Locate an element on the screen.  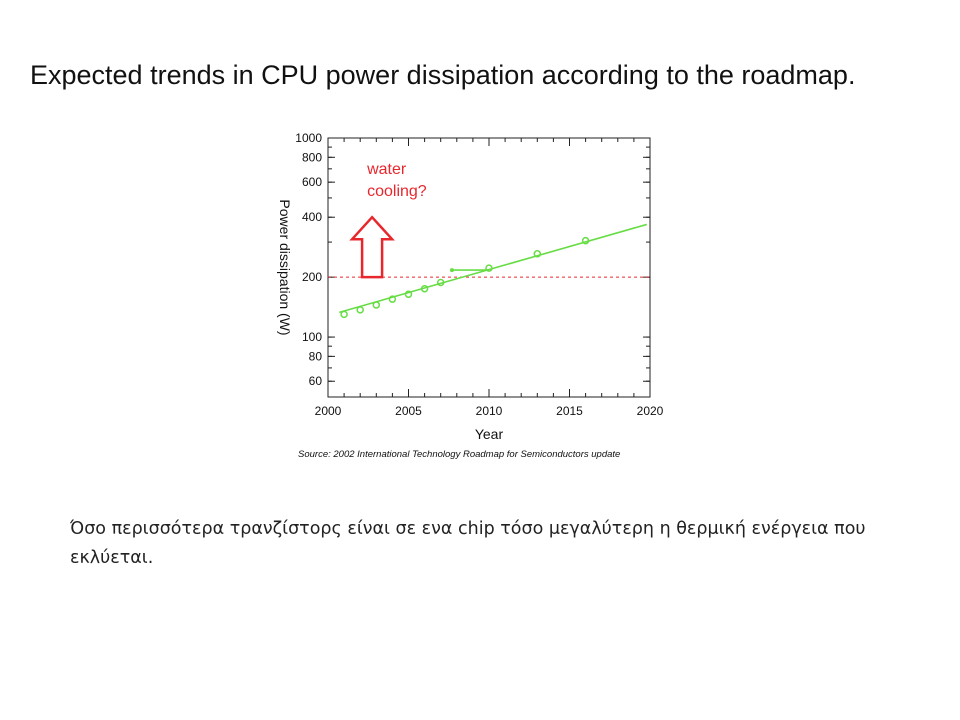
cooling-annotation-text: cooling? is located at coordinates (397, 191).